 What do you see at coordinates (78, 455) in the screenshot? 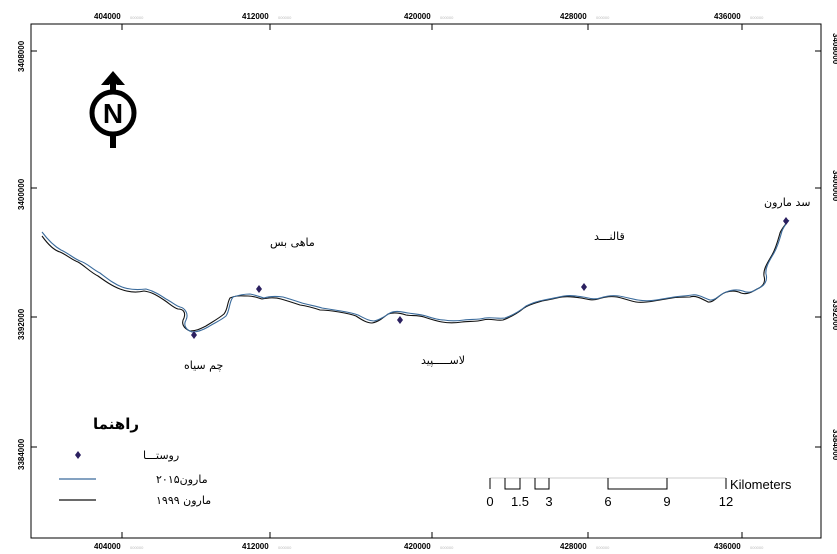
I see `legend-village-symbol` at bounding box center [78, 455].